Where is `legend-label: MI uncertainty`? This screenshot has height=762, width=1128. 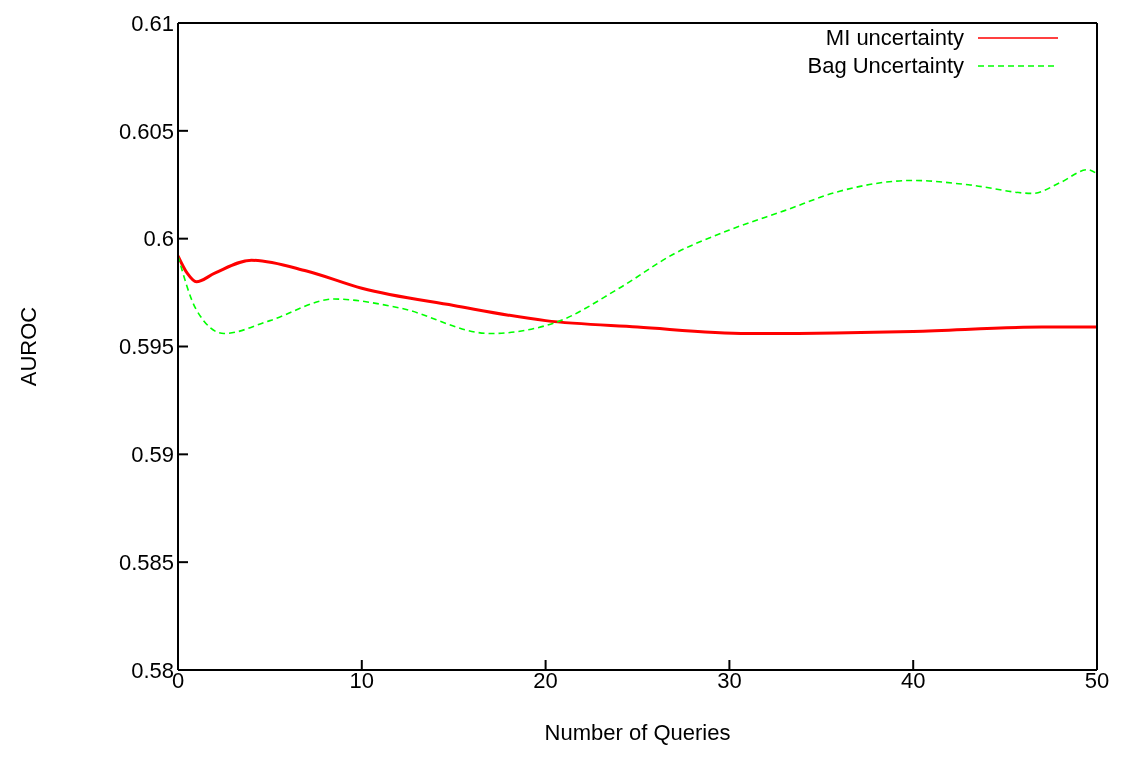 legend-label: MI uncertainty is located at coordinates (894, 38).